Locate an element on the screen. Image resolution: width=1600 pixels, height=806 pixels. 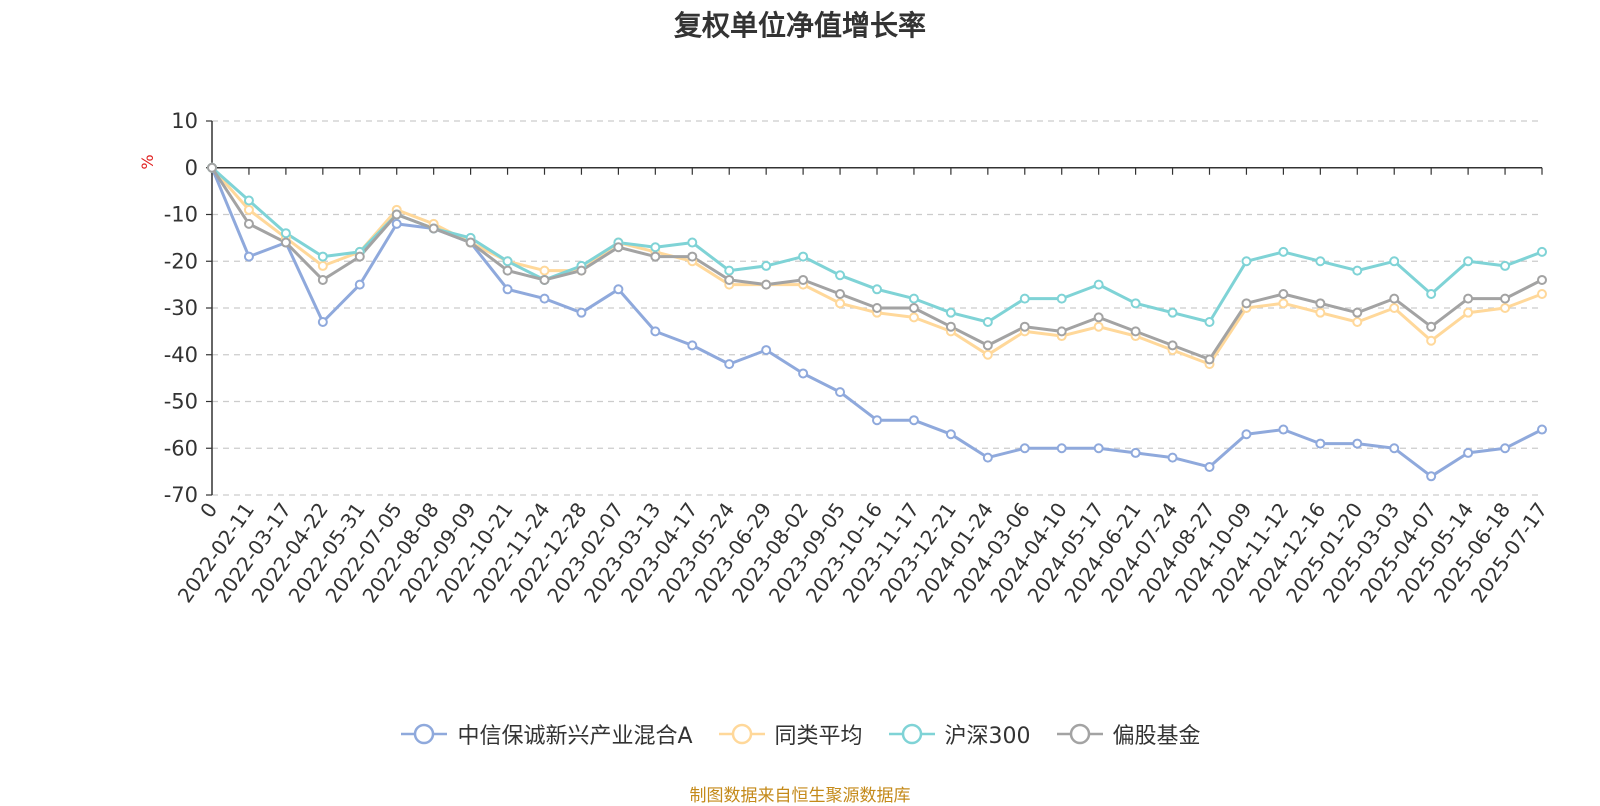
legend-label: 同类平均 is located at coordinates (818, 736).